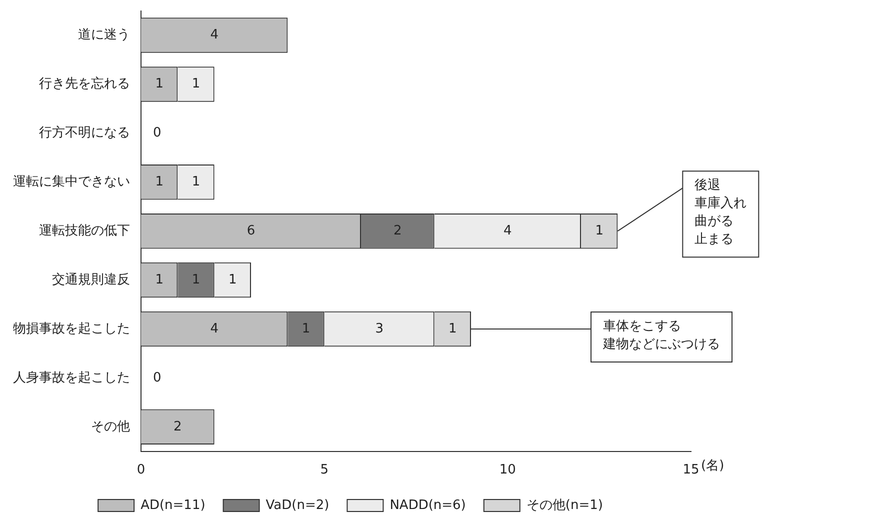  What do you see at coordinates (707, 185) in the screenshot?
I see `annotation: 後退` at bounding box center [707, 185].